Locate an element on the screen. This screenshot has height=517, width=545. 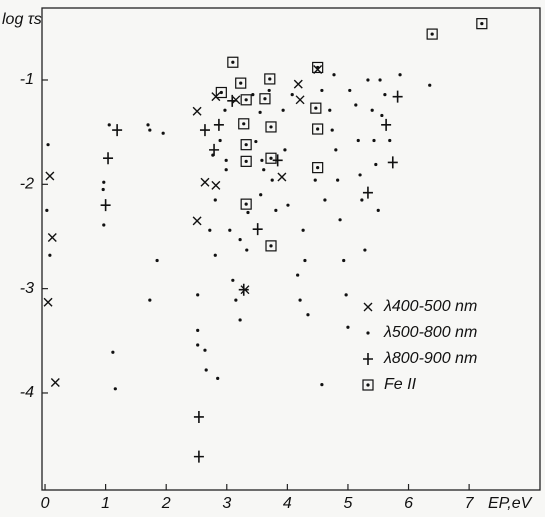
x-tick-label: 1 is located at coordinates (105, 503).